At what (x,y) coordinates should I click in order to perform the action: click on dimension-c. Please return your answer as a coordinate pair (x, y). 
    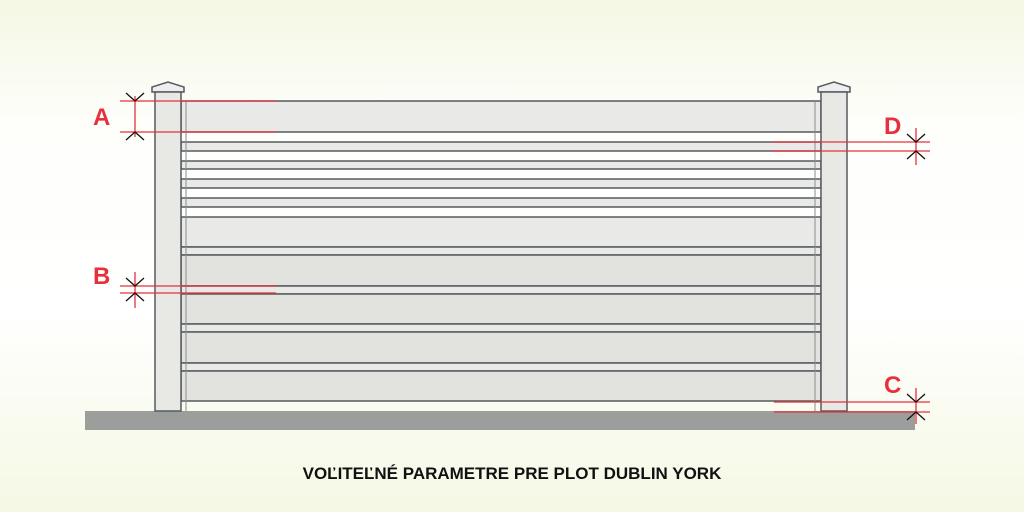
    Looking at the image, I should click on (852, 406).